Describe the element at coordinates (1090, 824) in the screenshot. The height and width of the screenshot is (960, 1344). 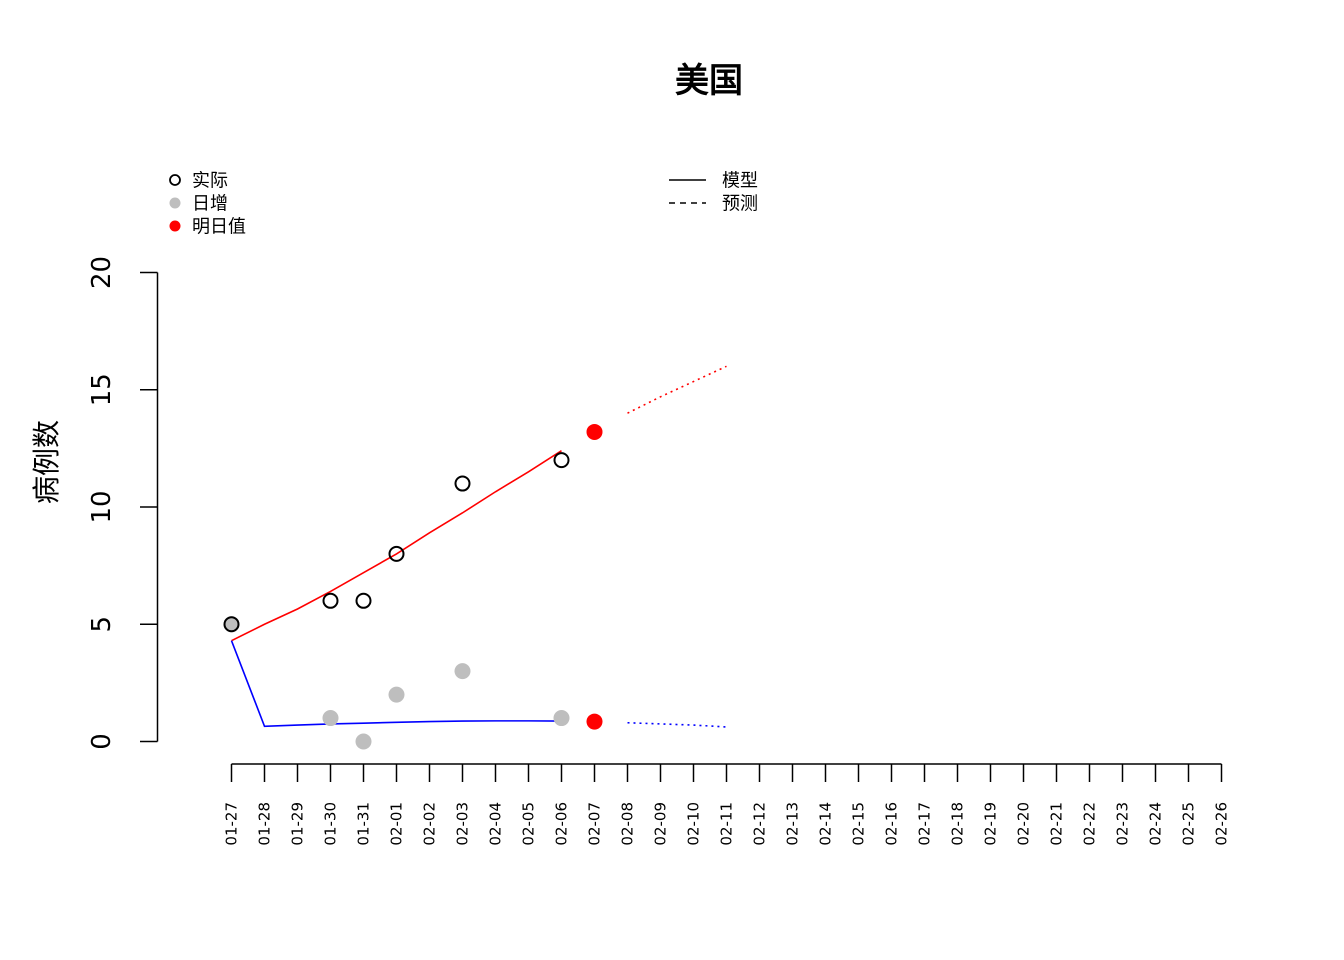
I see `x-tick-label: 02-22` at that location.